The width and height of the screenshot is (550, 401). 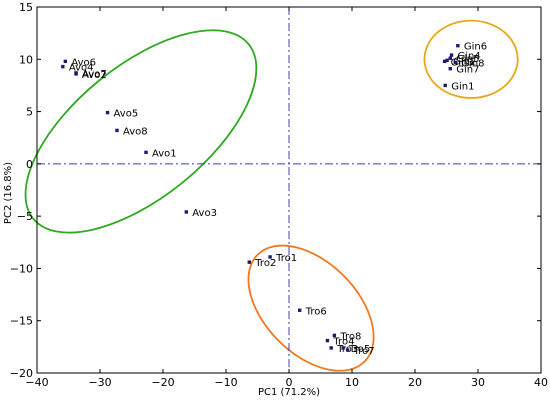 I want to click on point-label-tro8: Tro8, so click(x=350, y=336).